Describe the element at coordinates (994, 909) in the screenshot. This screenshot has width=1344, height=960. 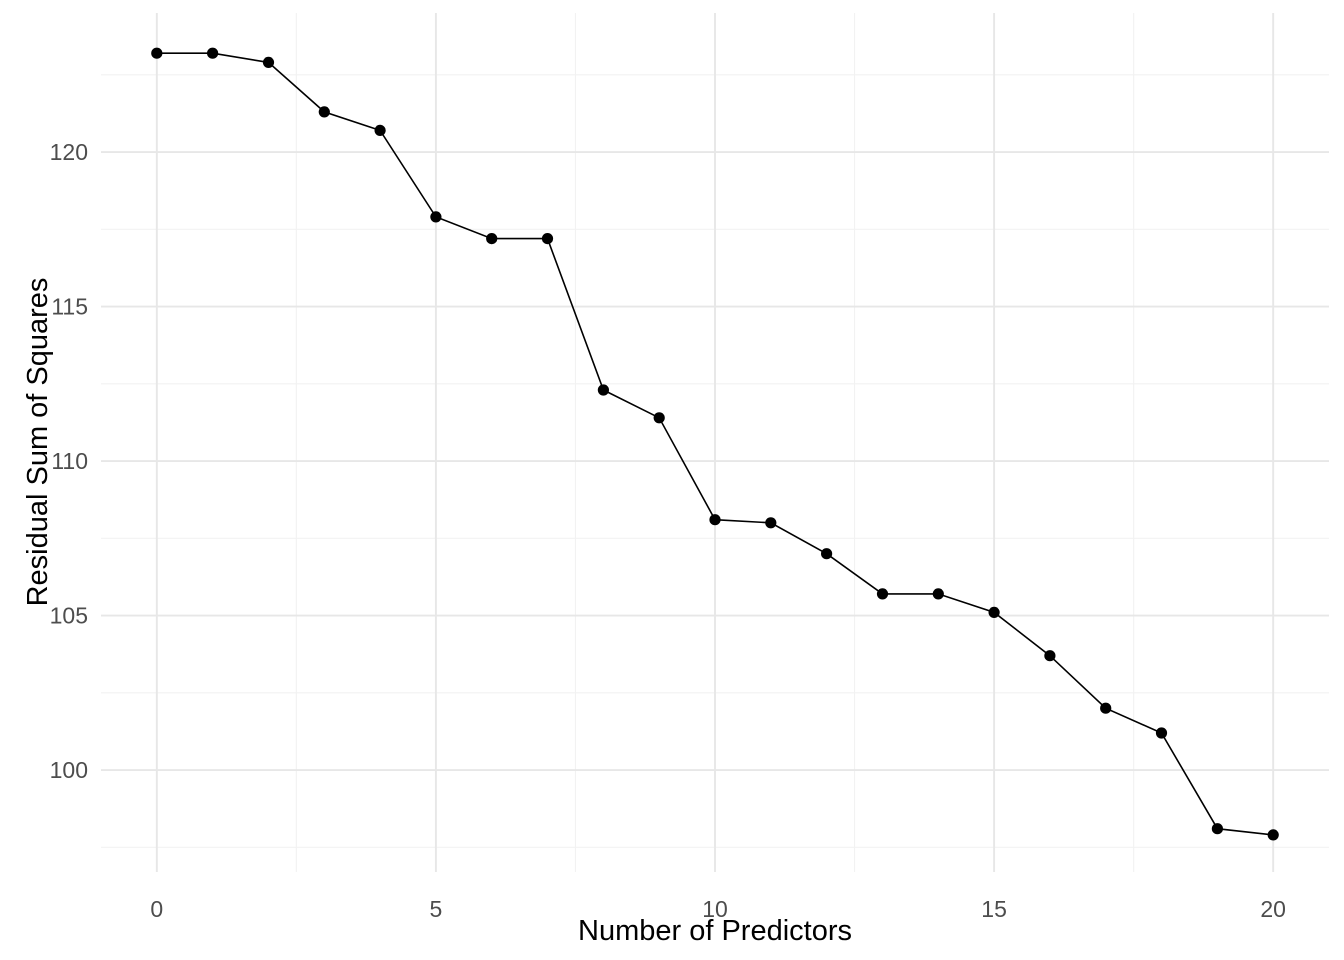
I see `x-tick-label: 15` at that location.